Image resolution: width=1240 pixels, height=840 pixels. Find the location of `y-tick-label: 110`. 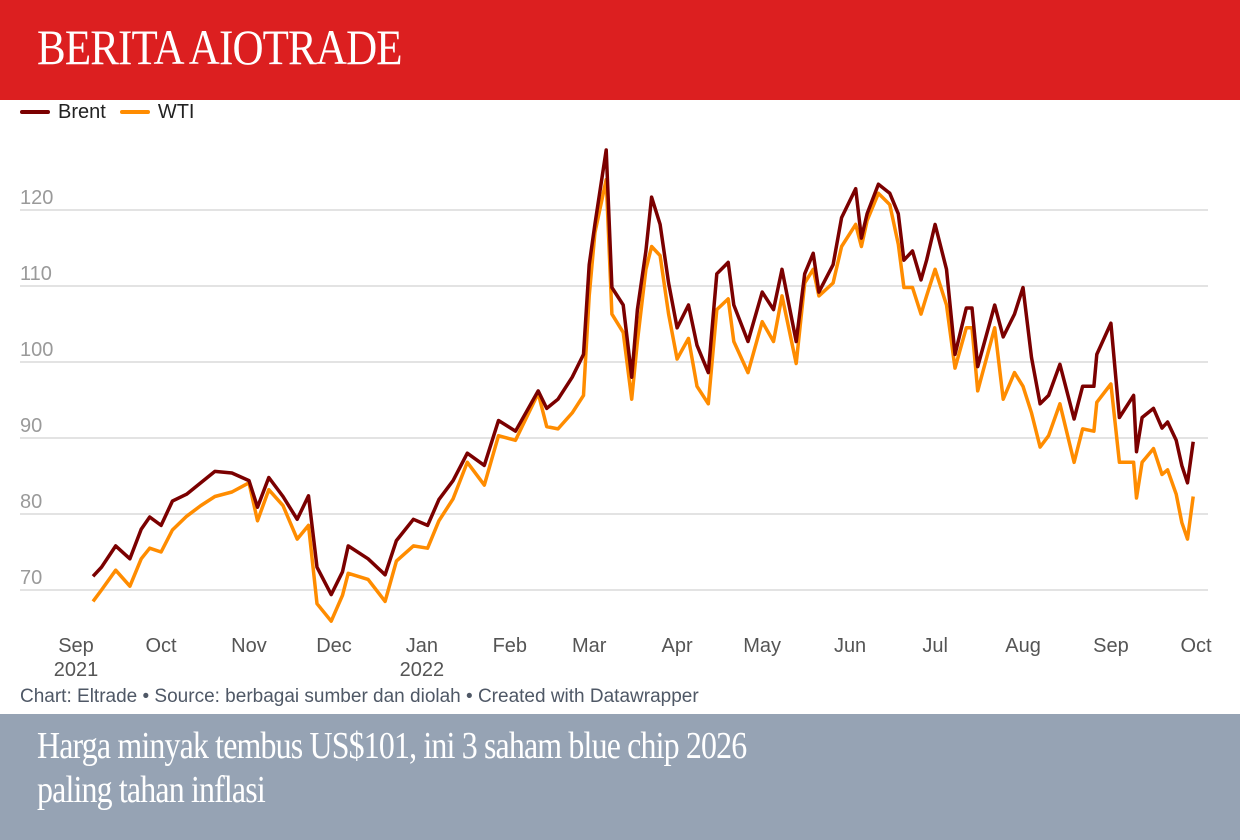

y-tick-label: 110 is located at coordinates (36, 274).